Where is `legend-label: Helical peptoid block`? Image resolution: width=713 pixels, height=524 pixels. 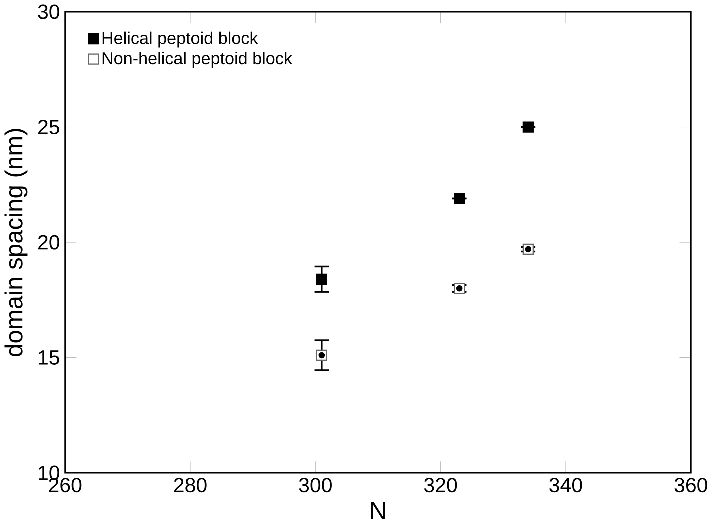 legend-label: Helical peptoid block is located at coordinates (180, 40).